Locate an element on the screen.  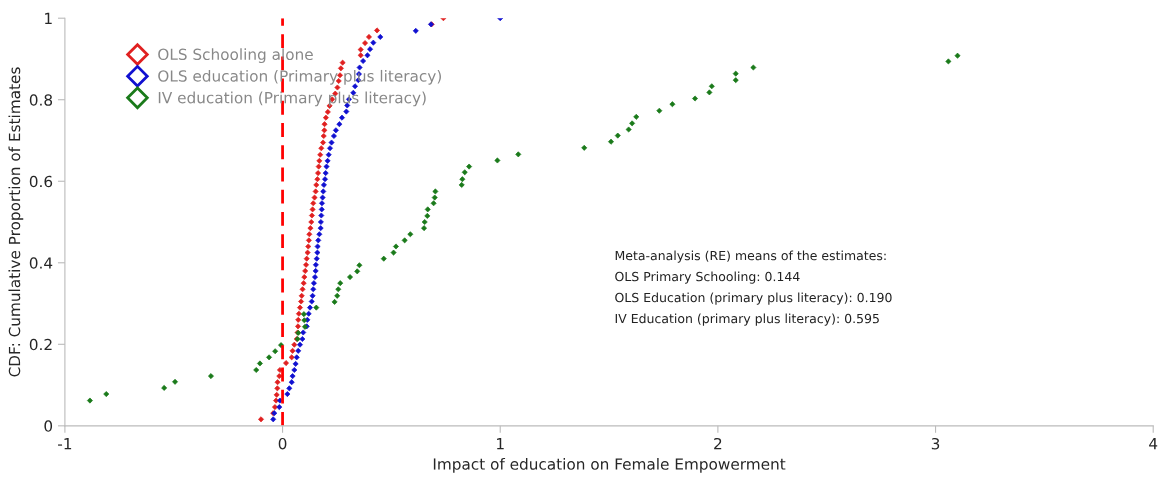
x-tick-label: 1 is located at coordinates (500, 444).